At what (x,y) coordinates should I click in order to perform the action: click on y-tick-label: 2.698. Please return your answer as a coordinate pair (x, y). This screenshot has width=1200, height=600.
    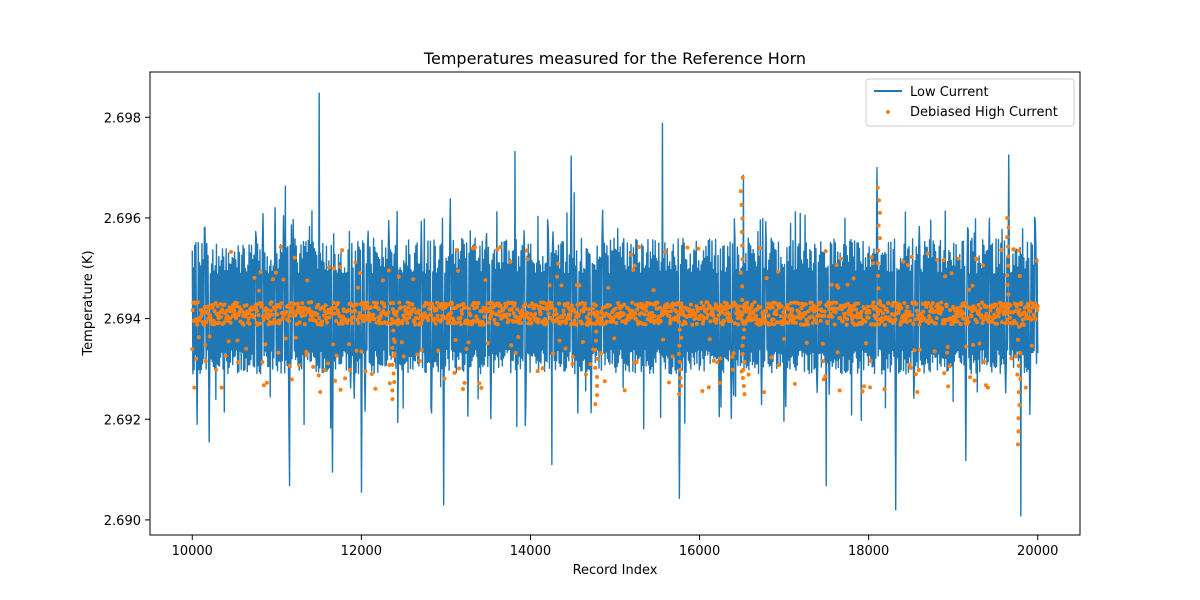
    Looking at the image, I should click on (122, 118).